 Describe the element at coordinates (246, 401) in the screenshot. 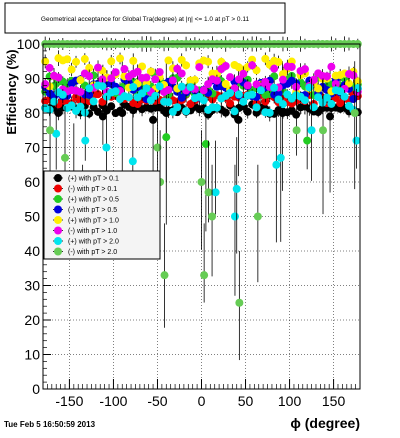

I see `x-tick-label: 50` at that location.